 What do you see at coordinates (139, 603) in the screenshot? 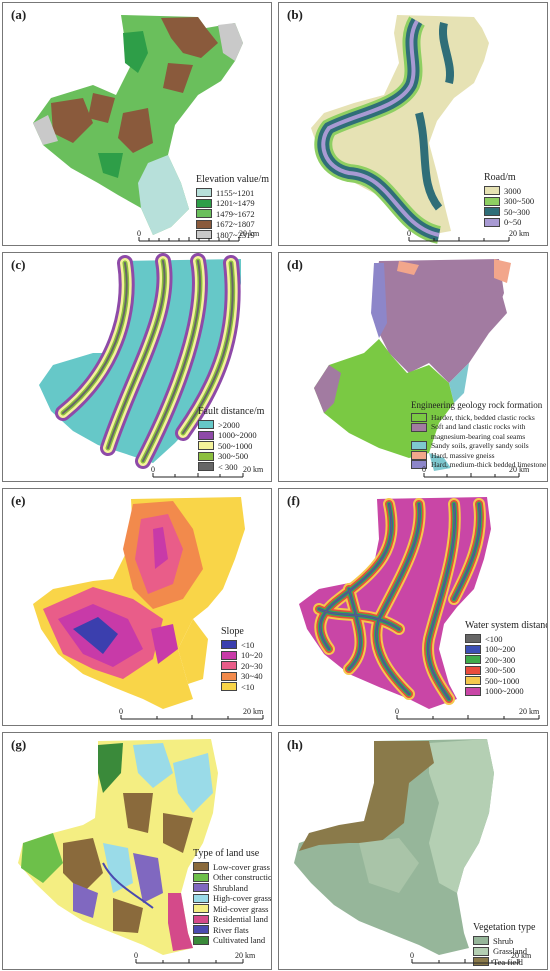
I see `slope-map` at bounding box center [139, 603].